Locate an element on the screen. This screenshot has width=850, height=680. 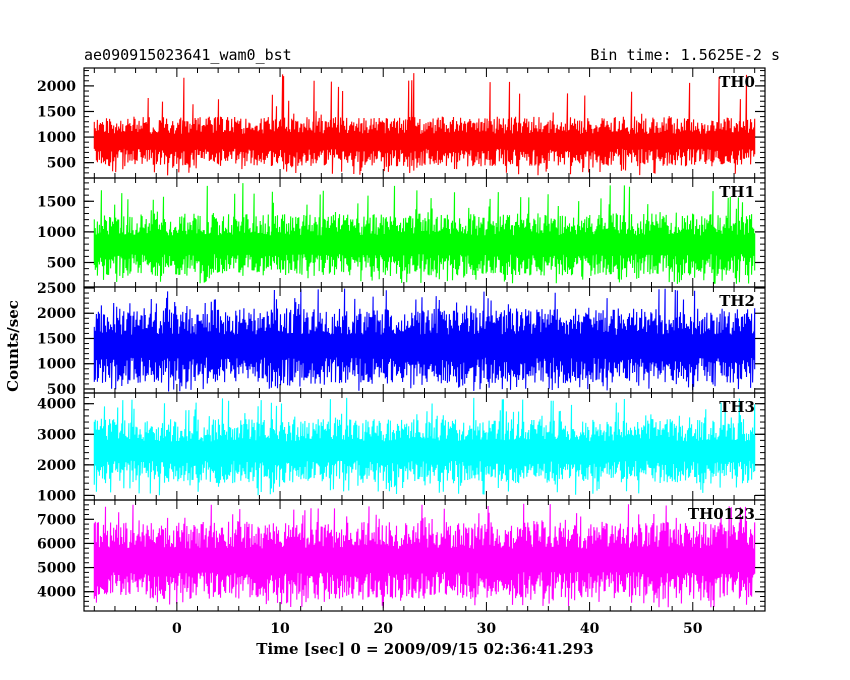
series-th0123-line is located at coordinates (424, 556).